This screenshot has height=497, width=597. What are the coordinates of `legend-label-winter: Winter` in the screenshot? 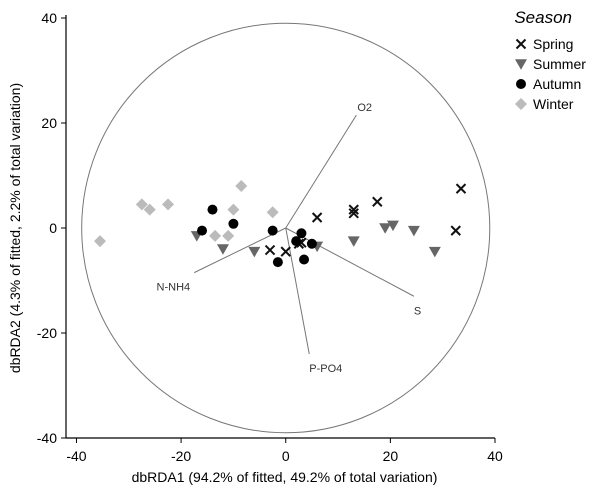 It's located at (553, 104).